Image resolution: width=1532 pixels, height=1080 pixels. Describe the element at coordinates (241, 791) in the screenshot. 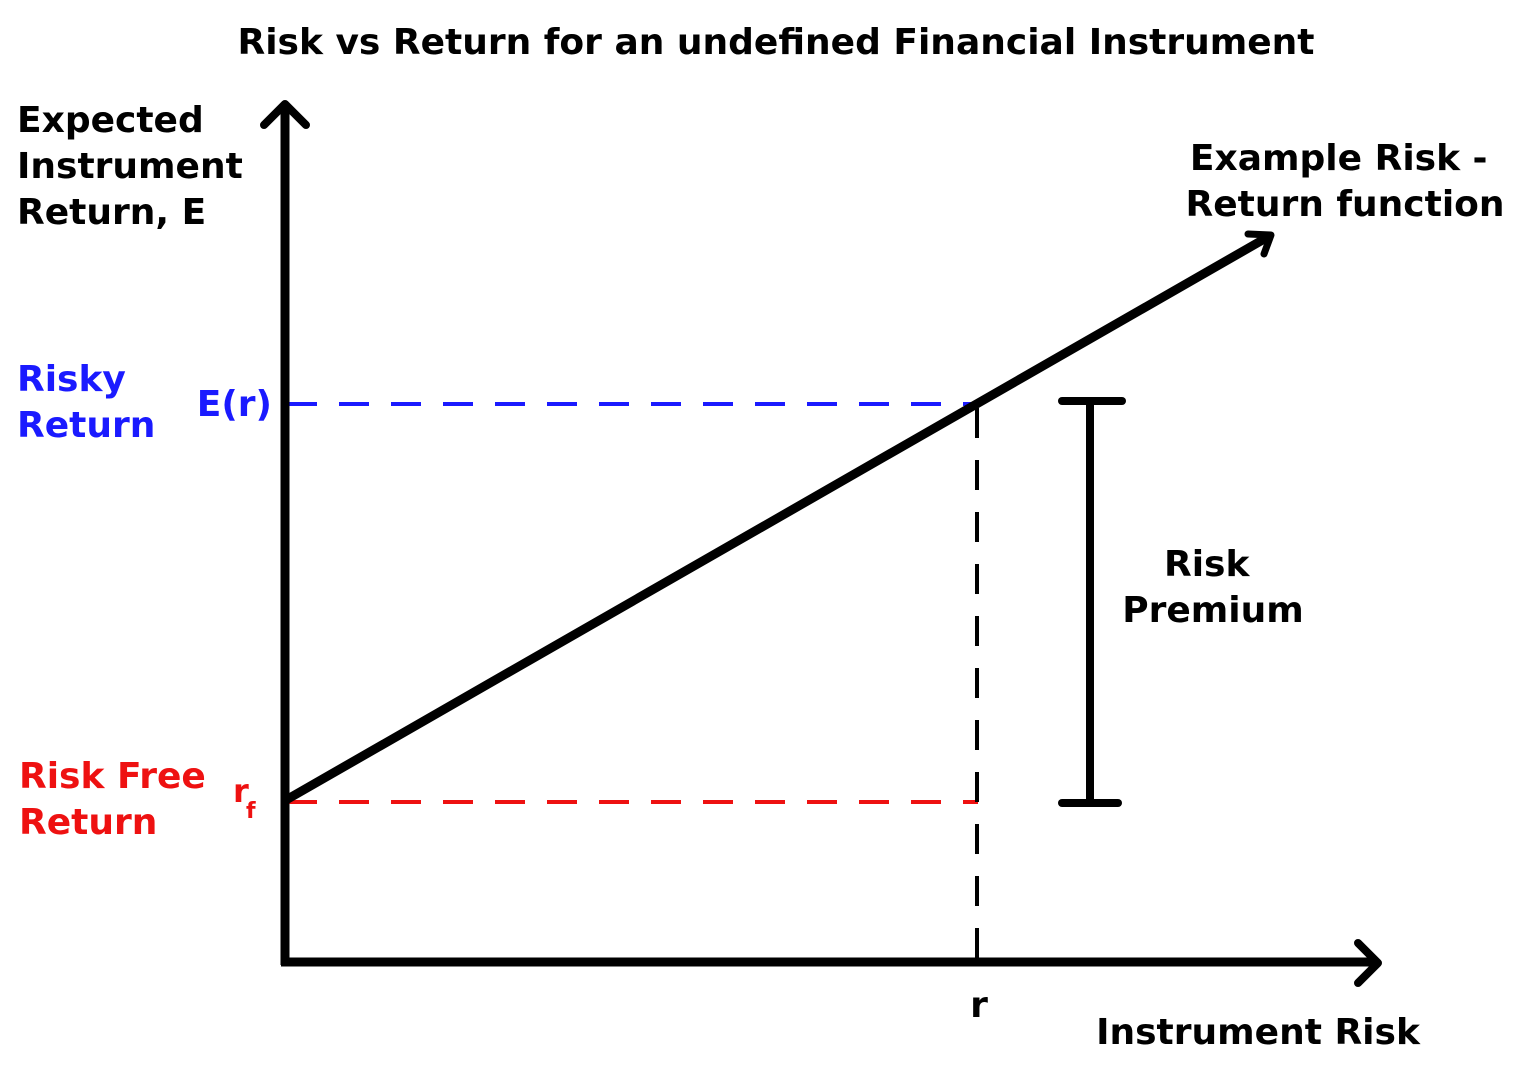

I see `risk-free-symbol: r` at that location.